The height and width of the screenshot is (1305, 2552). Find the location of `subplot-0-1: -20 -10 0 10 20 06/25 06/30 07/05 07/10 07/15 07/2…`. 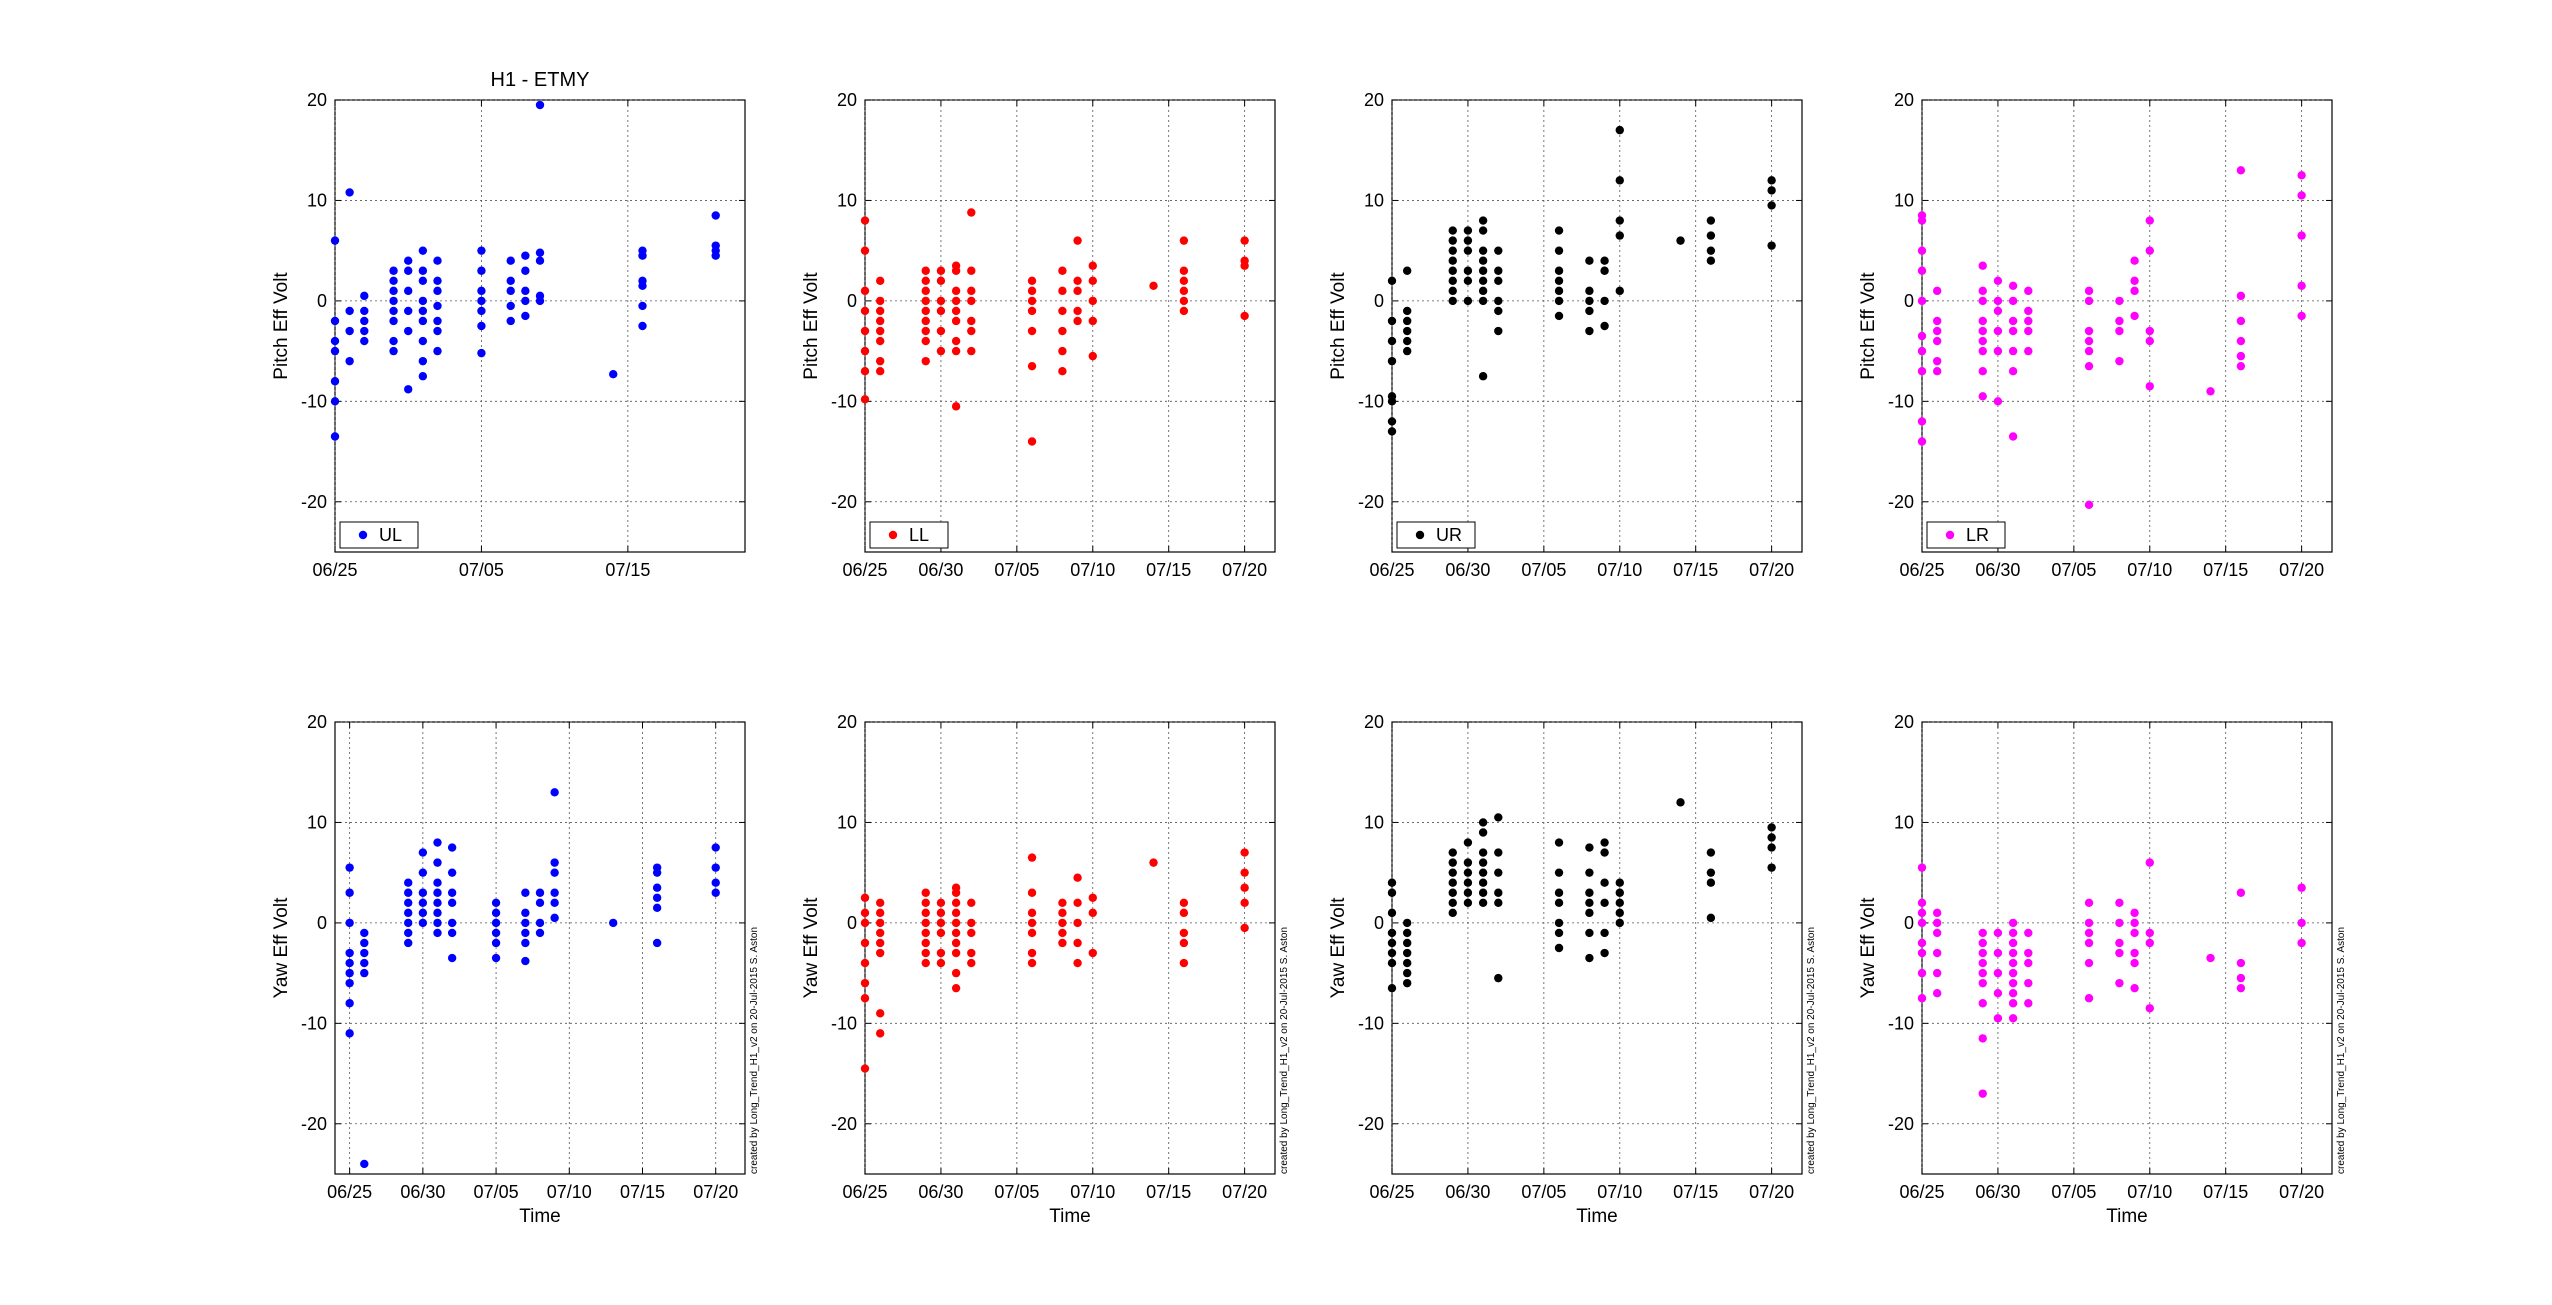

subplot-0-1: -20 -10 0 10 20 06/25 06/30 07/05 07/10 07/15 07/2… is located at coordinates (1038, 335).